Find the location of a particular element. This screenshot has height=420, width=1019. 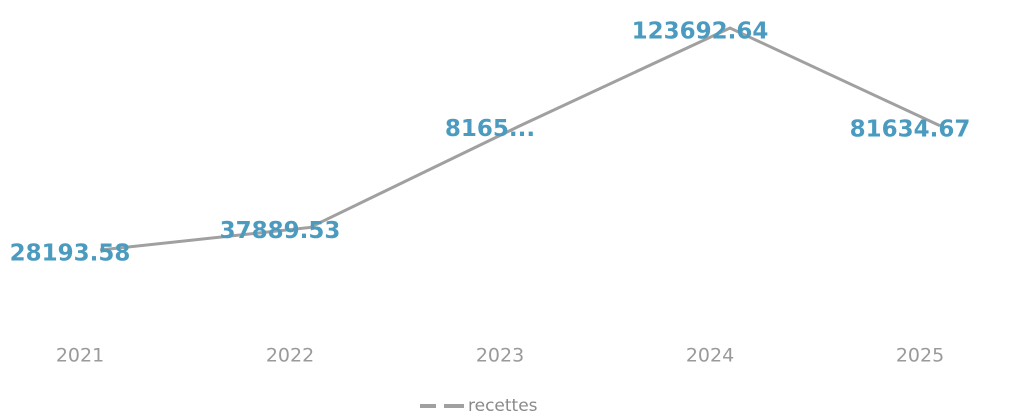

x-tick-label: 2022 is located at coordinates (290, 356).